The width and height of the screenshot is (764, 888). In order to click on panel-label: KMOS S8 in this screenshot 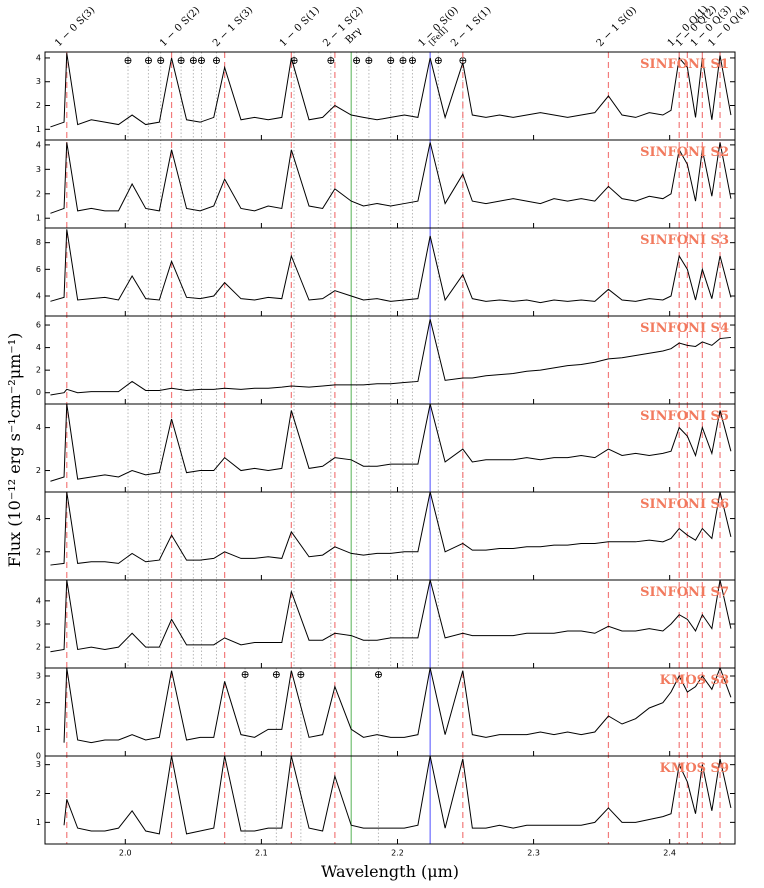, I will do `click(694, 680)`.